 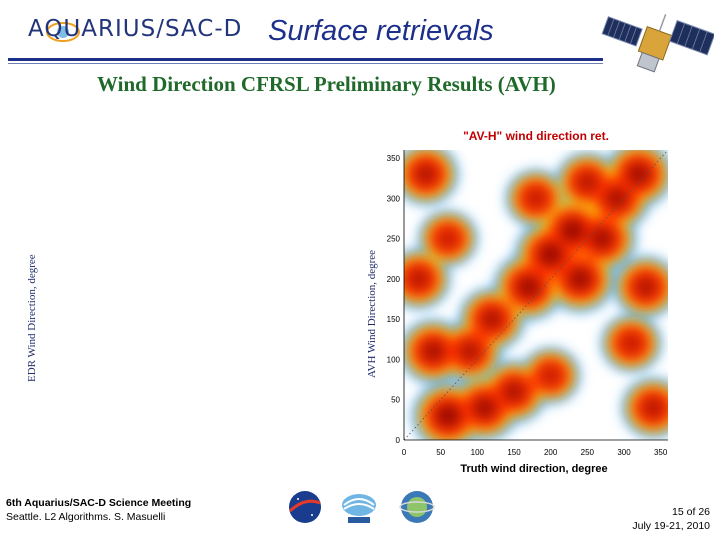 I want to click on y-tick-label: 200, so click(x=394, y=279).